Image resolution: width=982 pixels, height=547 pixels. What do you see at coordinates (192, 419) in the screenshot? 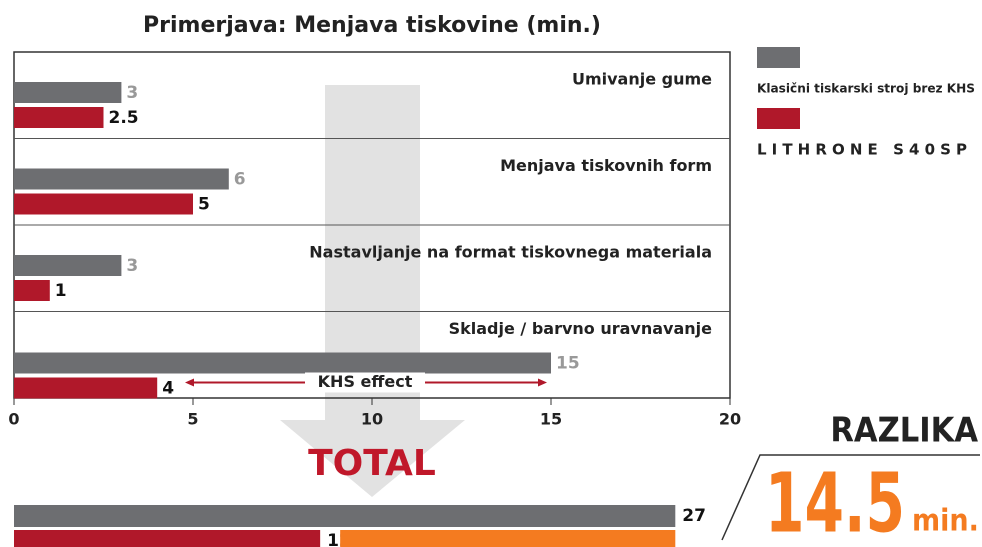
I see `x-tick-label: 5` at bounding box center [192, 419].